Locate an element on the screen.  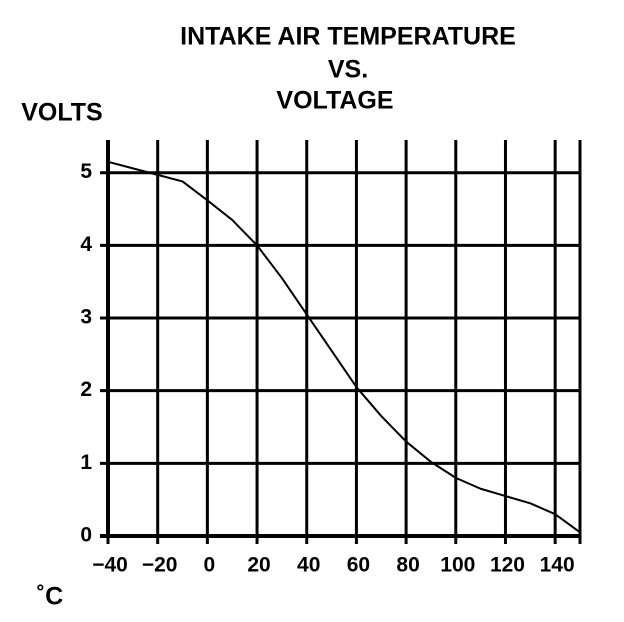
x-tick-label: 120 is located at coordinates (507, 565).